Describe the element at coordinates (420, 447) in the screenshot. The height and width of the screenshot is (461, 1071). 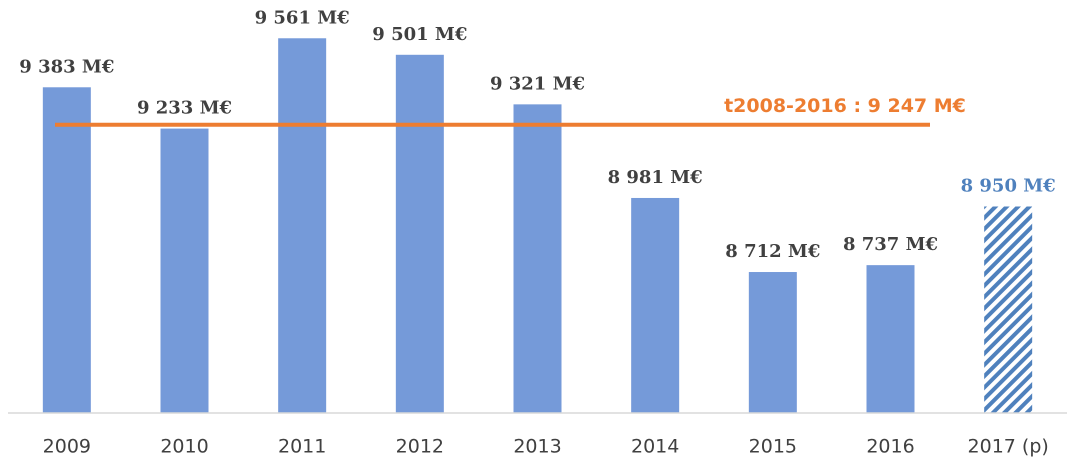
I see `x-tick-label: 2012` at that location.